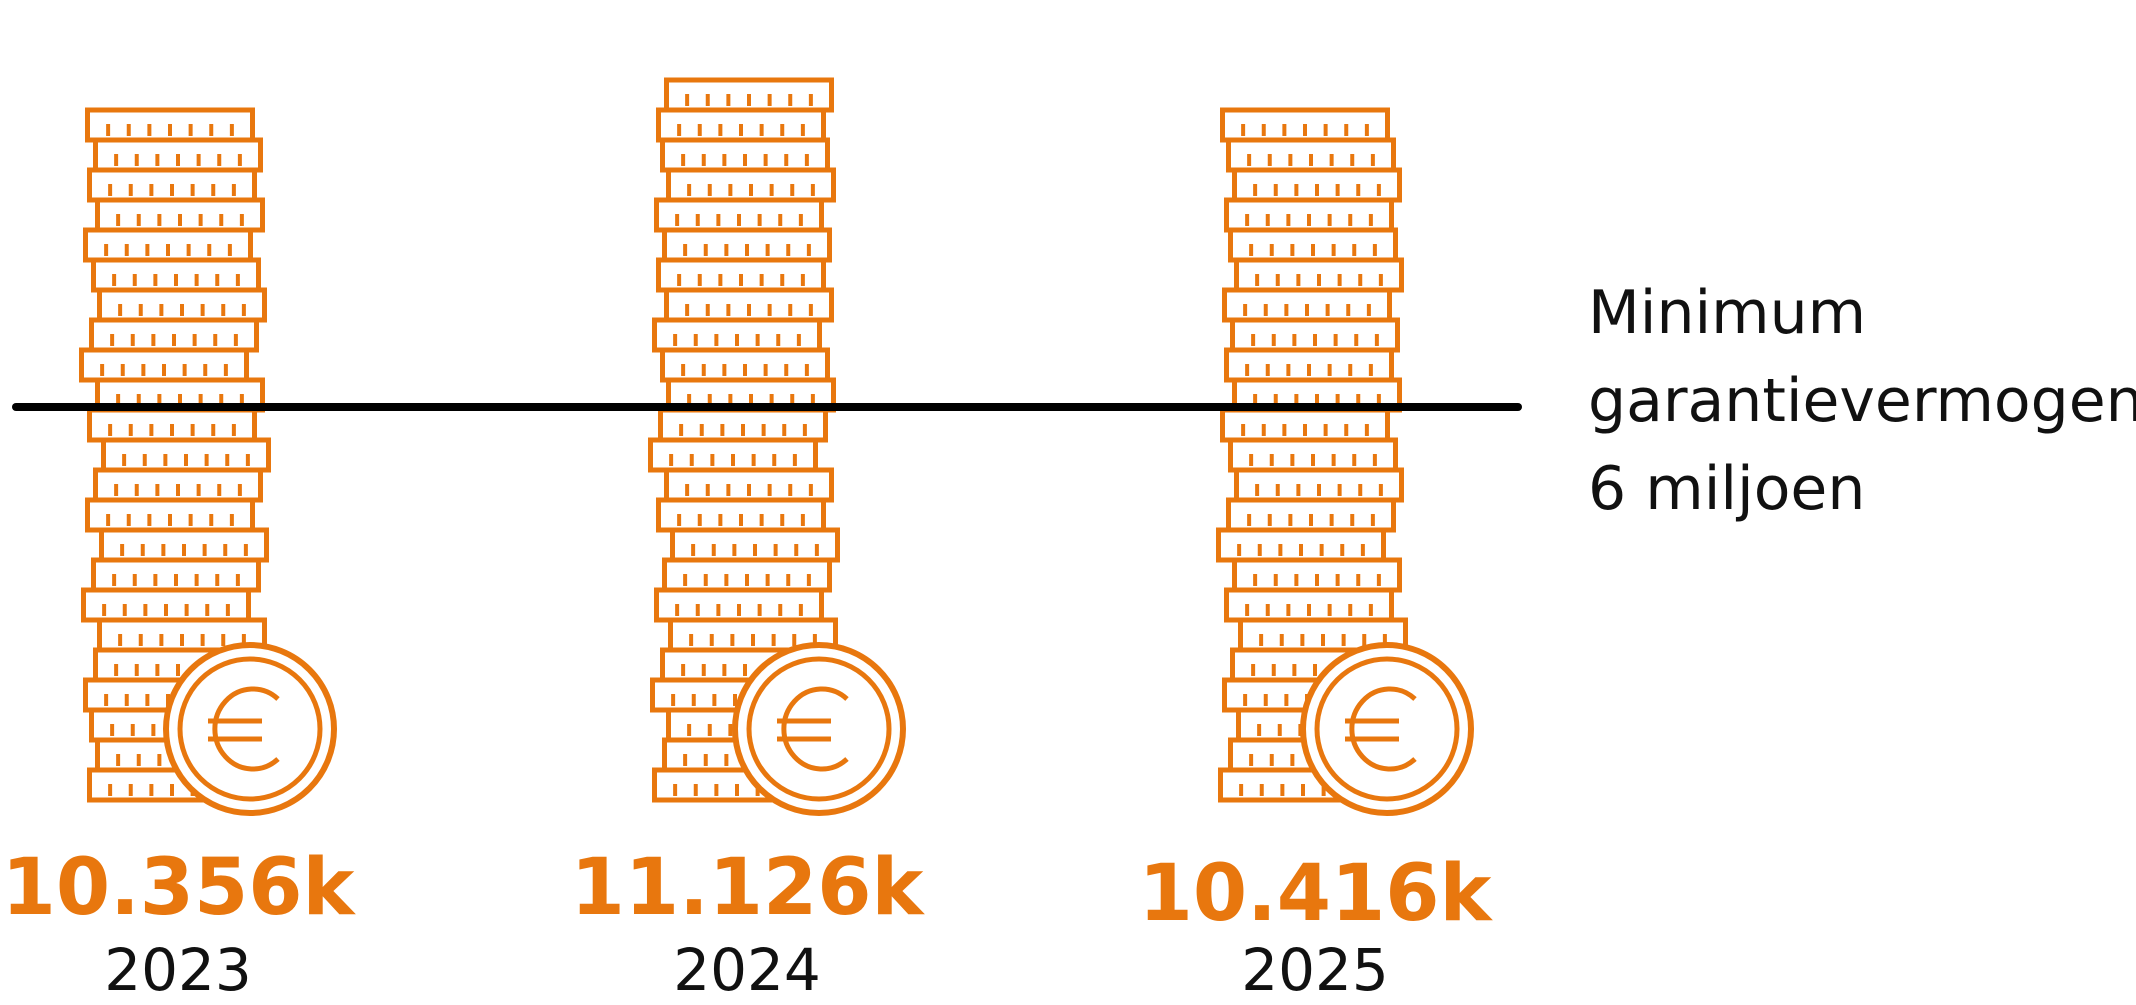 This screenshot has width=2136, height=1005. What do you see at coordinates (748, 888) in the screenshot?
I see `value-label: 11.126k` at bounding box center [748, 888].